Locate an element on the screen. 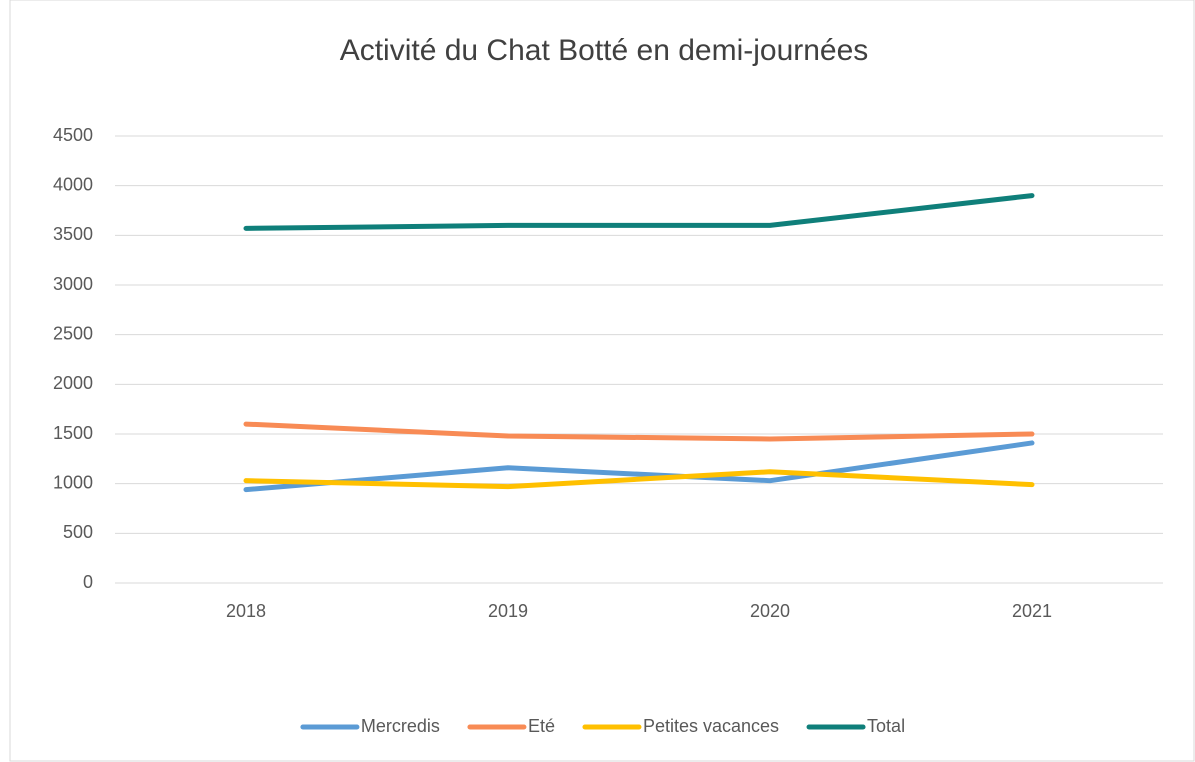  y-tick-label: 500 is located at coordinates (78, 532).